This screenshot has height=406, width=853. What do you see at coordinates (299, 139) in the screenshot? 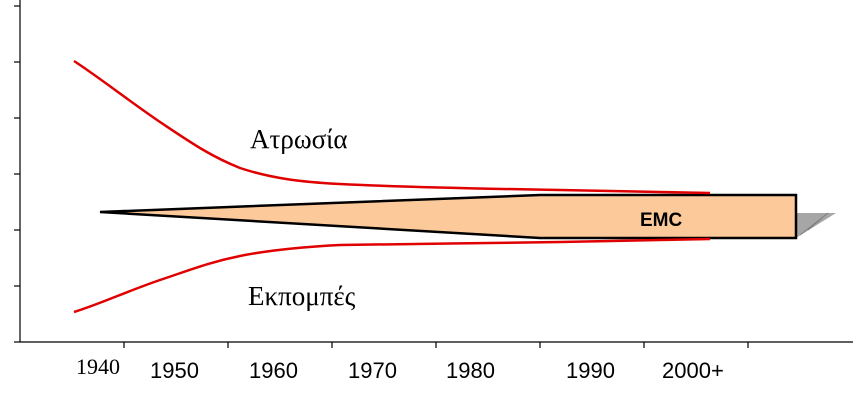
I see `immunity-label: Ατρωσία` at bounding box center [299, 139].